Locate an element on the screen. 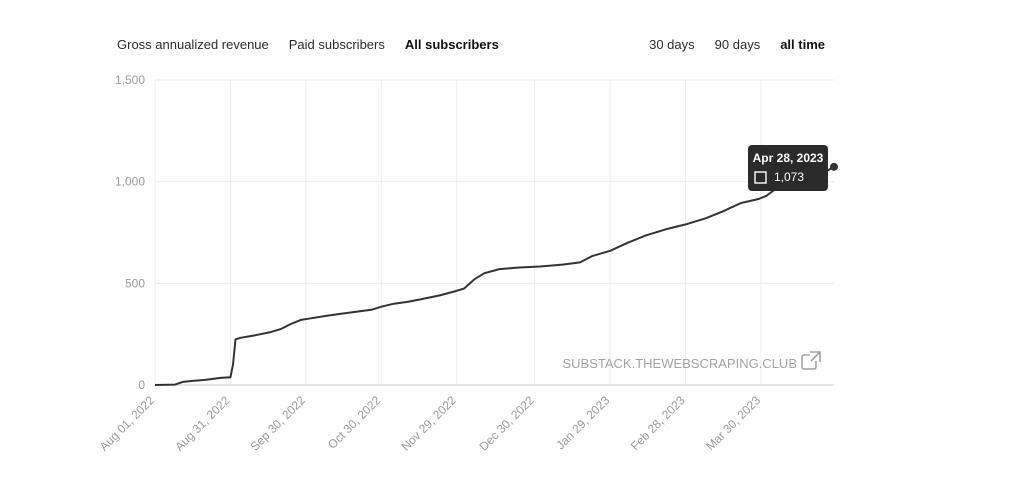 The height and width of the screenshot is (481, 1021). range-30-days: 30 days is located at coordinates (672, 44).